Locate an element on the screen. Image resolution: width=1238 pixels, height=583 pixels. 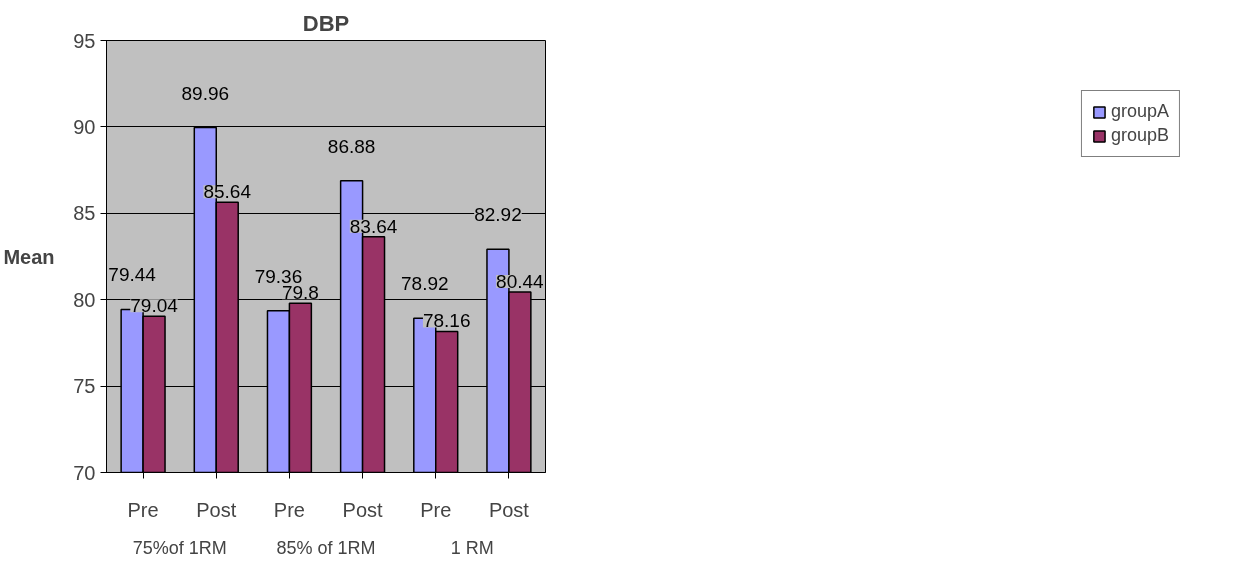
chart-title: DBP is located at coordinates (326, 23).